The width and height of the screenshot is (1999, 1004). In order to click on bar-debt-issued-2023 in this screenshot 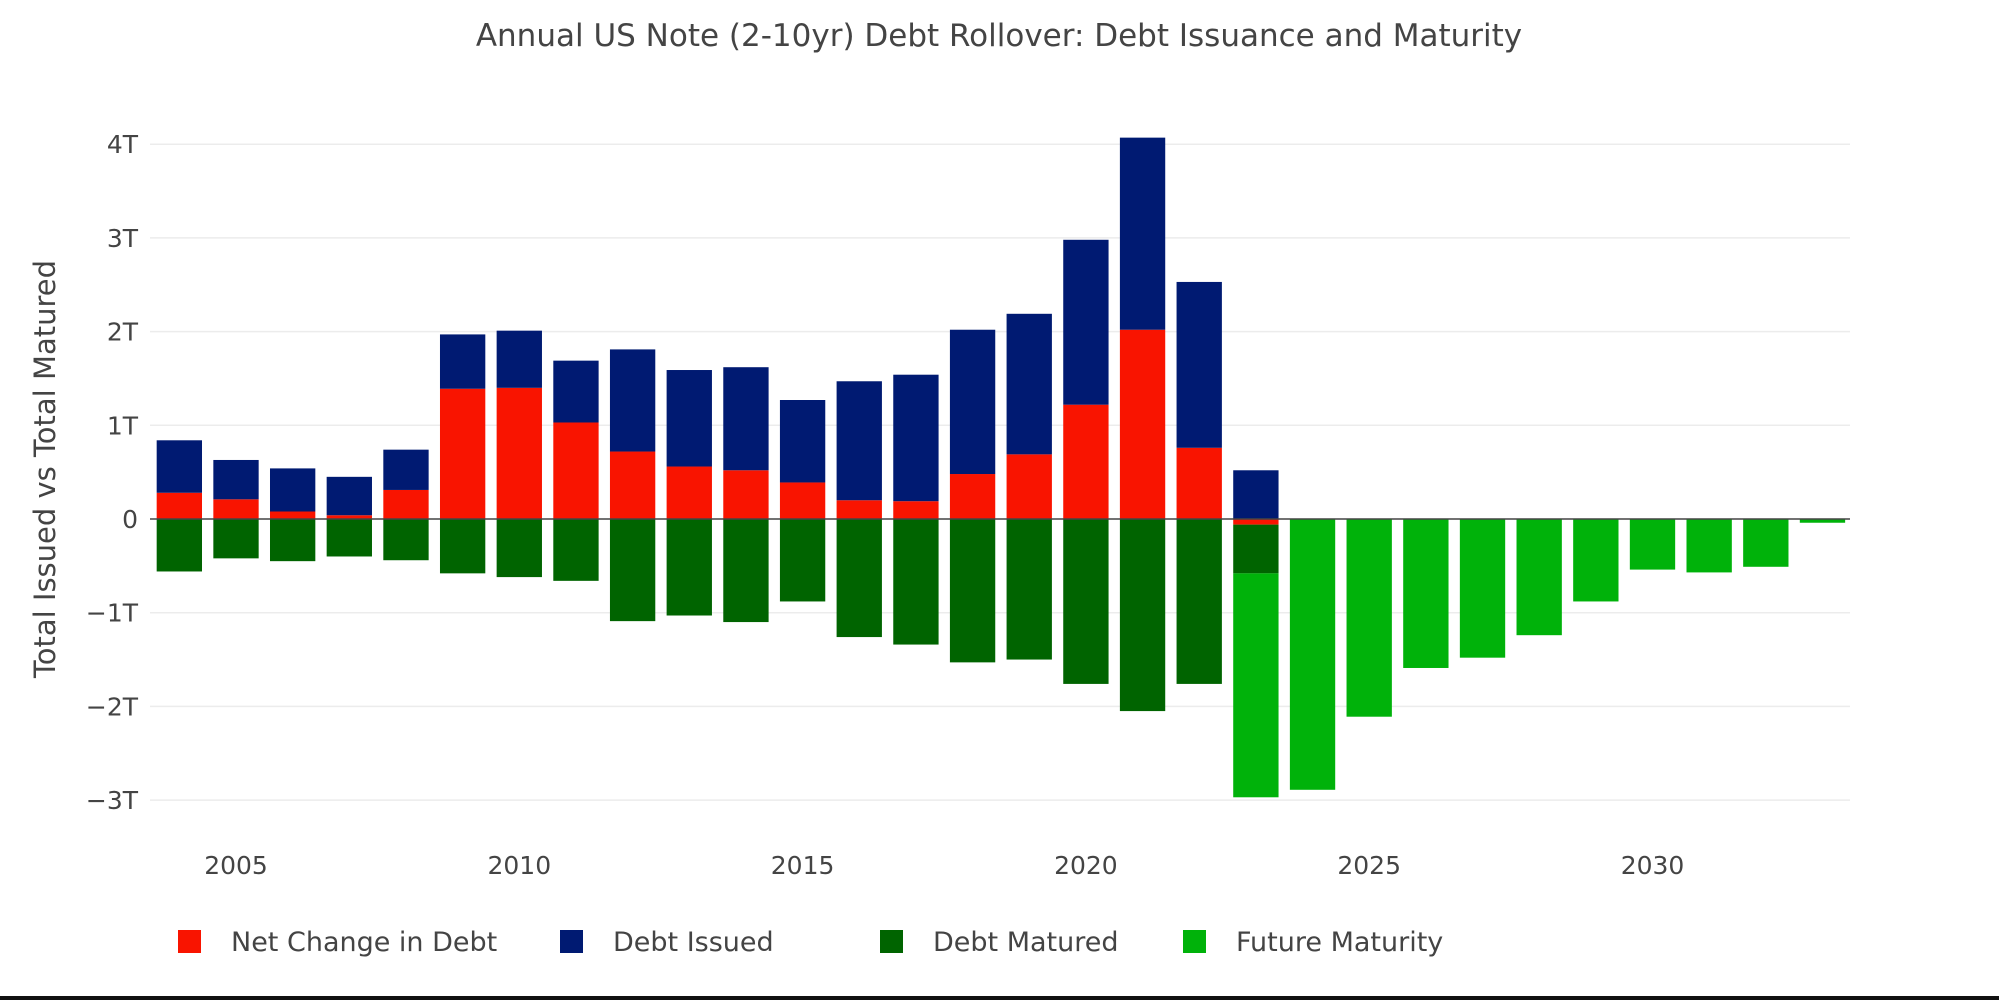, I will do `click(1256, 494)`.